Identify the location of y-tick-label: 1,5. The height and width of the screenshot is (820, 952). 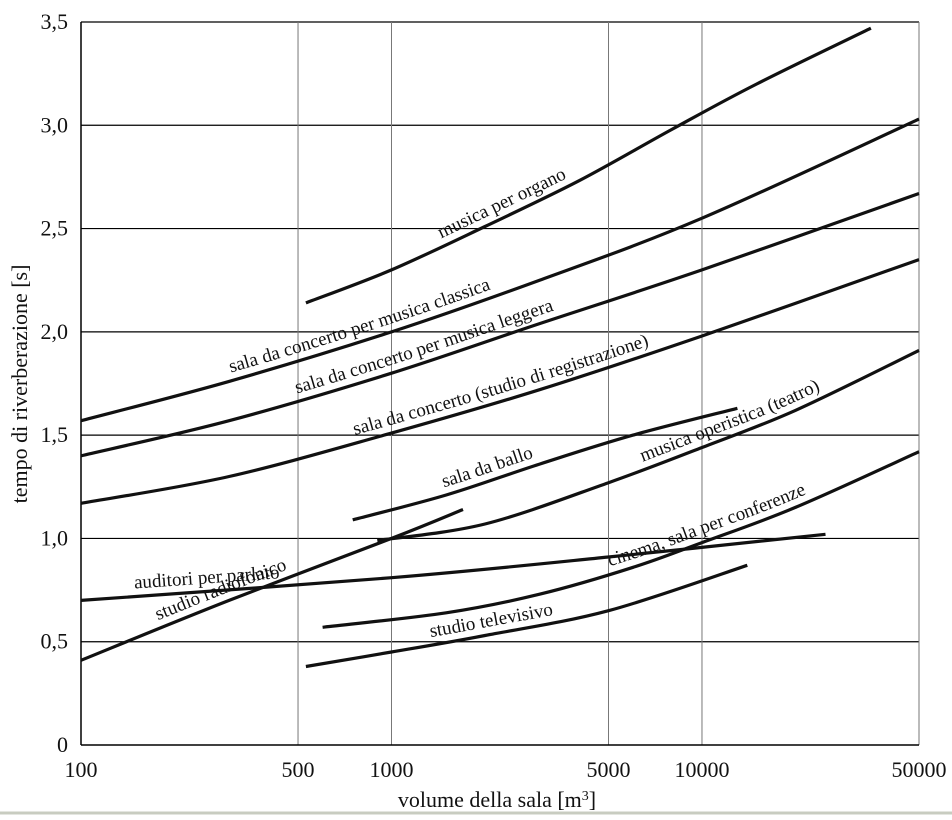
(55, 434).